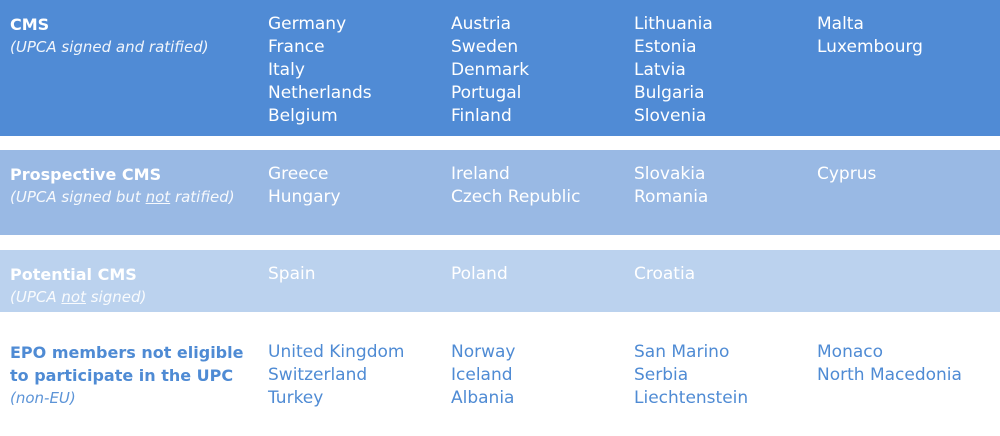 This screenshot has width=1000, height=436. Describe the element at coordinates (671, 197) in the screenshot. I see `country-name: Romania` at that location.